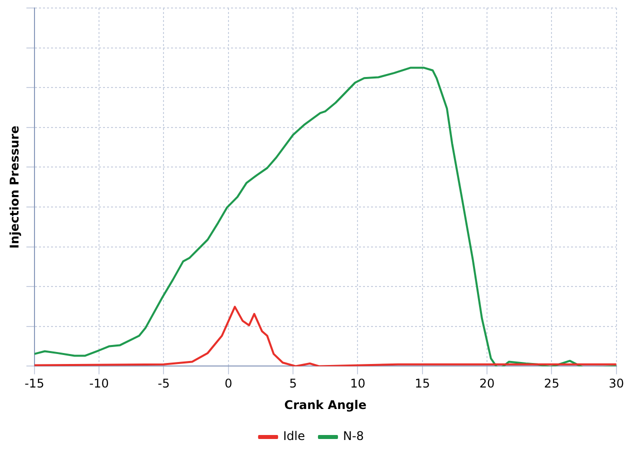  I want to click on x-tick-label: 0, so click(228, 383).